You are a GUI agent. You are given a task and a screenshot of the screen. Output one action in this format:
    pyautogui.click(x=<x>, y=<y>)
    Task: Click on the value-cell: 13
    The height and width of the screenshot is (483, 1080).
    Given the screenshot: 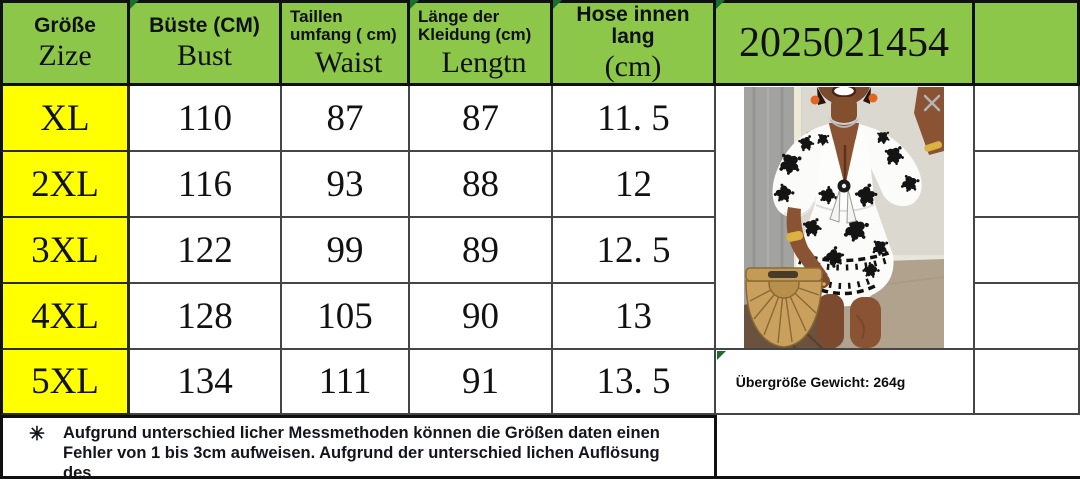 What is the action you would take?
    pyautogui.click(x=634, y=317)
    